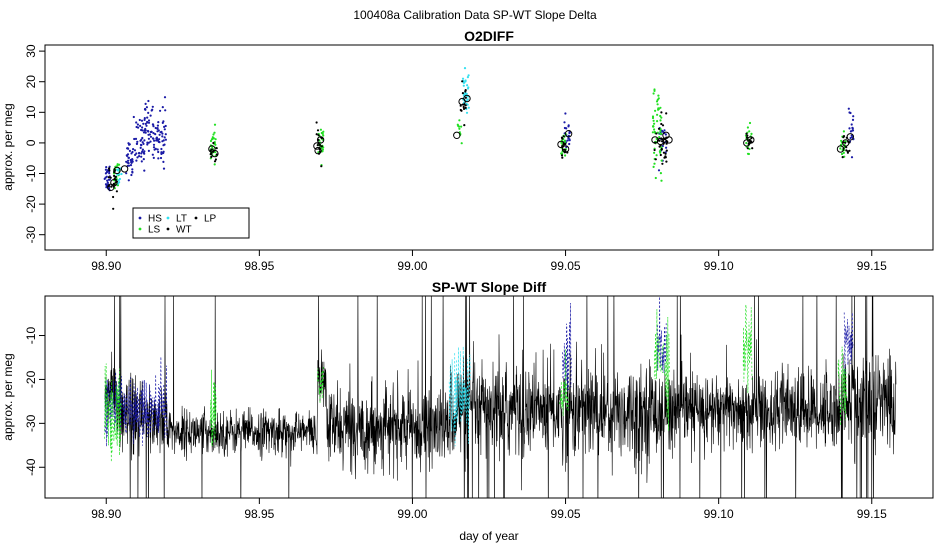  What do you see at coordinates (155, 219) in the screenshot?
I see `legend-label-hs: HS` at bounding box center [155, 219].